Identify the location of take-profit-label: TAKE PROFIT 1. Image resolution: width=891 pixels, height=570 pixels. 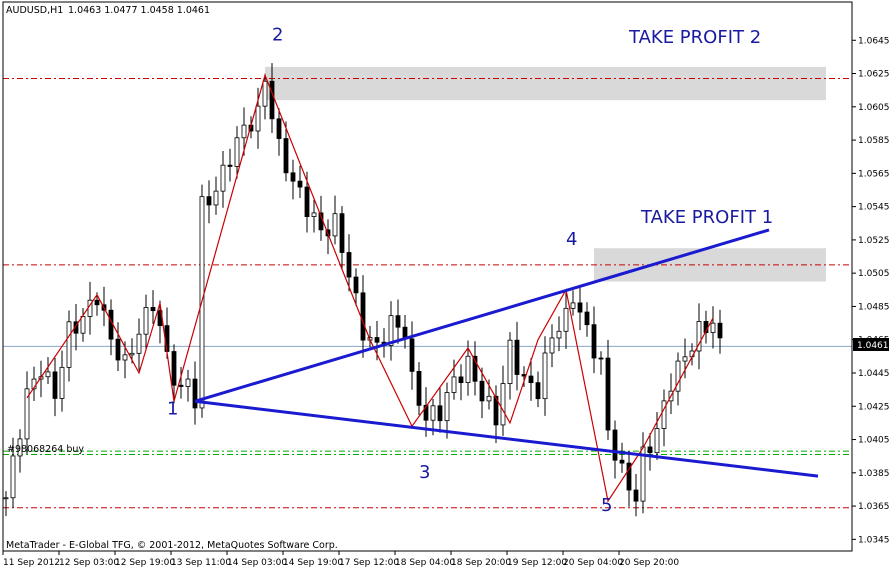
(706, 217).